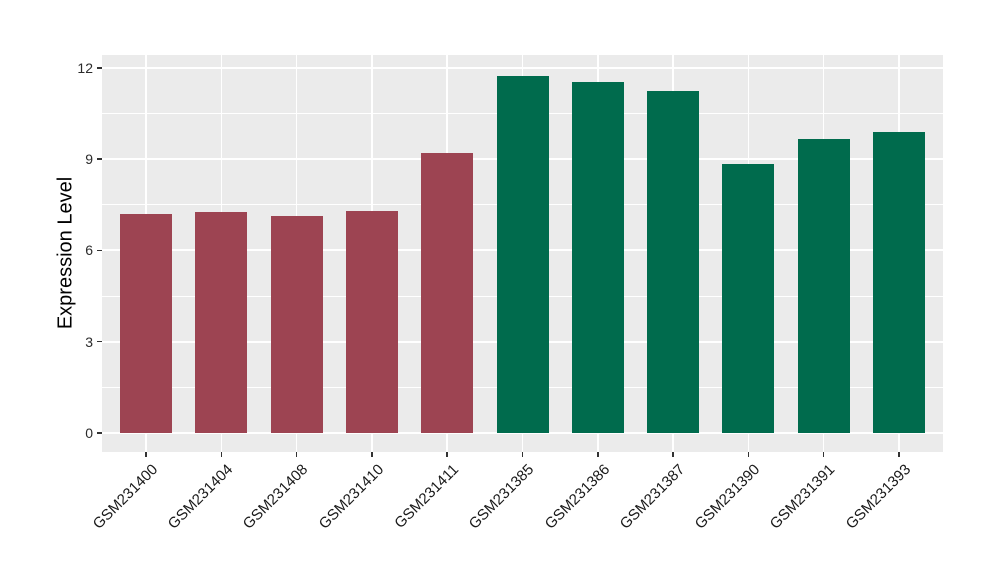  What do you see at coordinates (85, 67) in the screenshot?
I see `y-tick-label: 12` at bounding box center [85, 67].